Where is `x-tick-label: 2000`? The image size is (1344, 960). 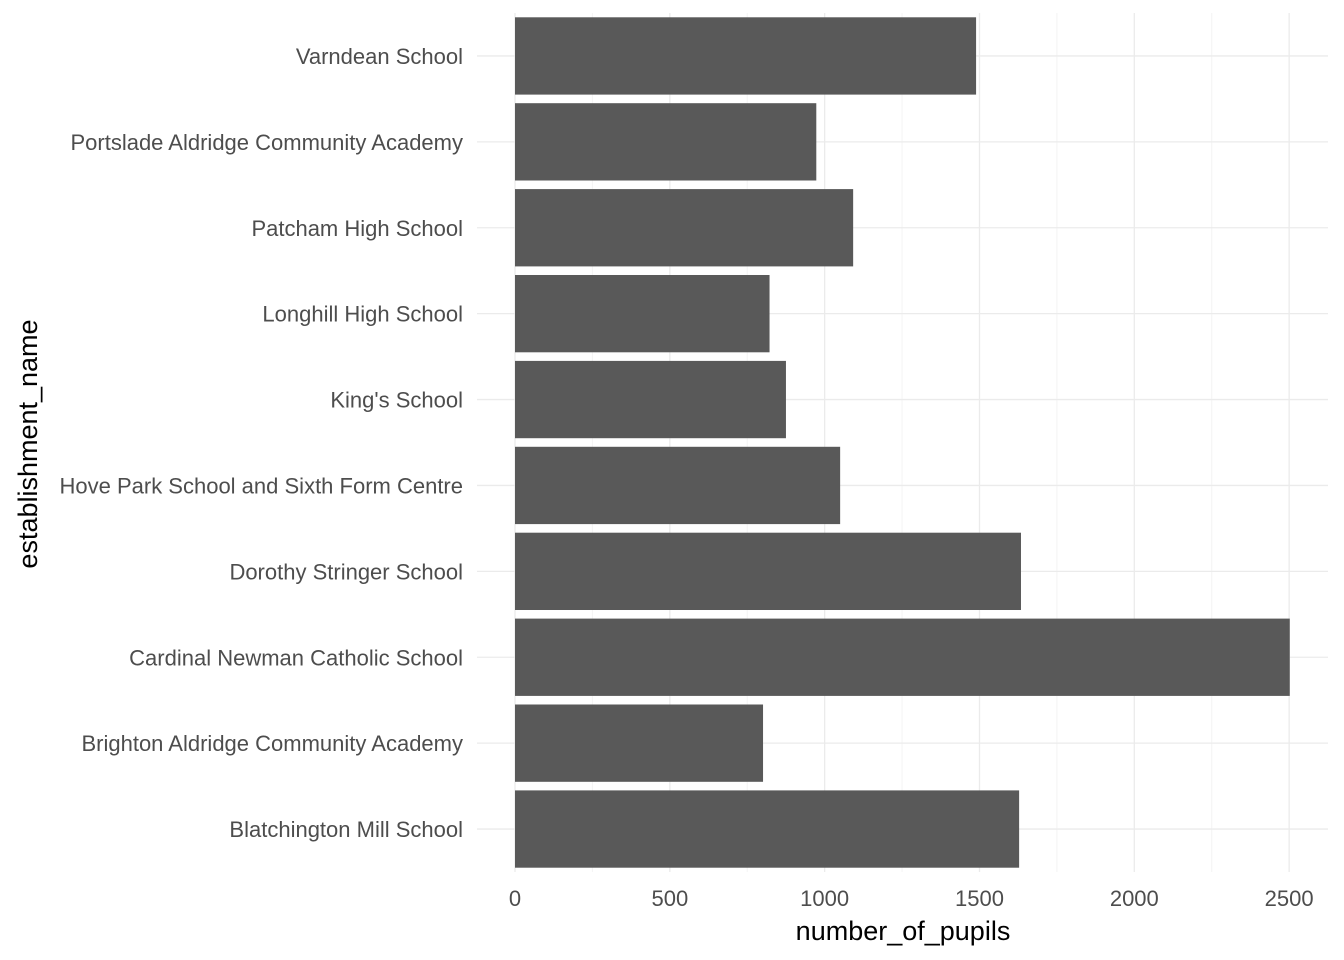
x-tick-label: 2000 is located at coordinates (1134, 898).